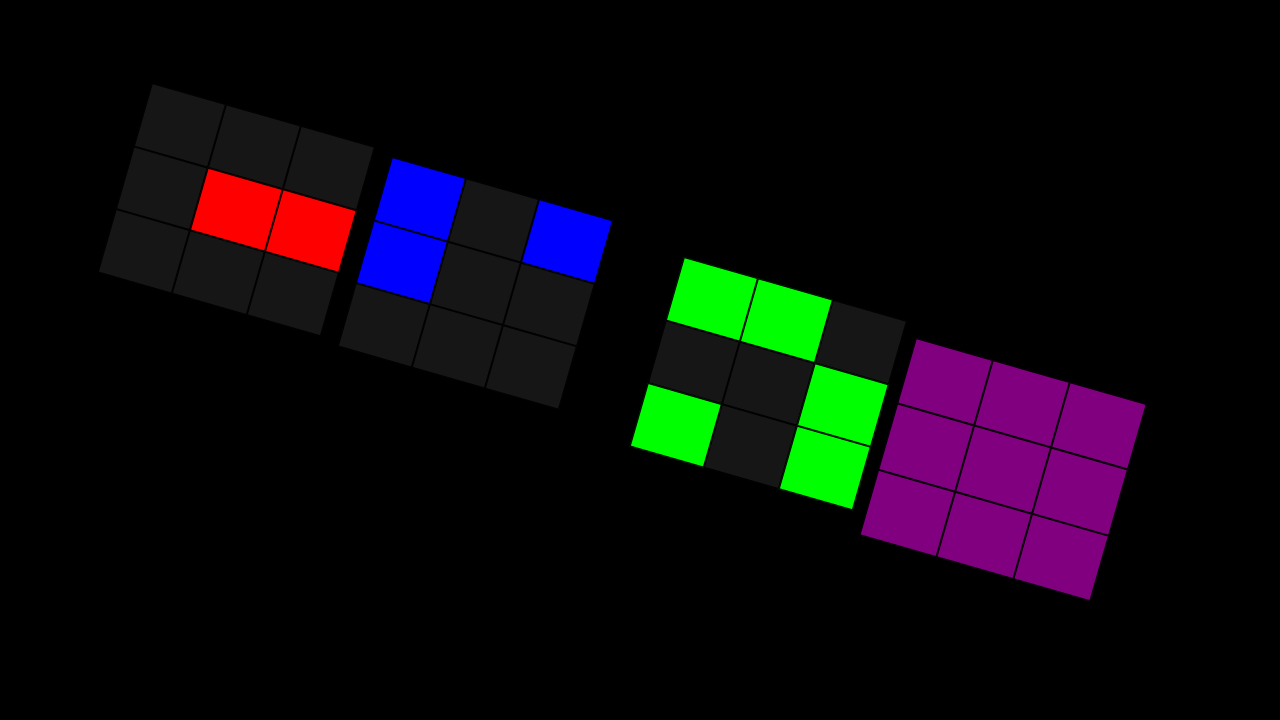  I want to click on blue-grid, so click(475, 283).